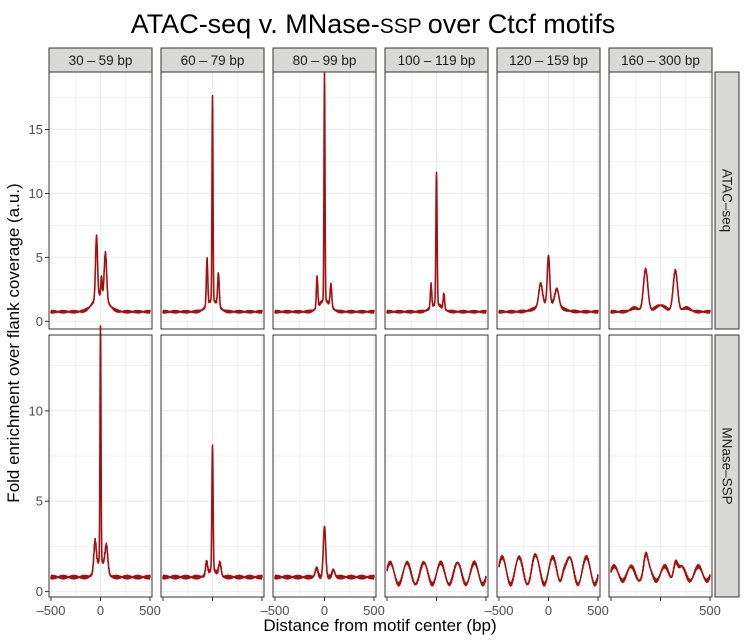 This screenshot has width=747, height=641. I want to click on chart-title: ATAC-seq v. MNase-SSP over Ctcf motifs, so click(373, 24).